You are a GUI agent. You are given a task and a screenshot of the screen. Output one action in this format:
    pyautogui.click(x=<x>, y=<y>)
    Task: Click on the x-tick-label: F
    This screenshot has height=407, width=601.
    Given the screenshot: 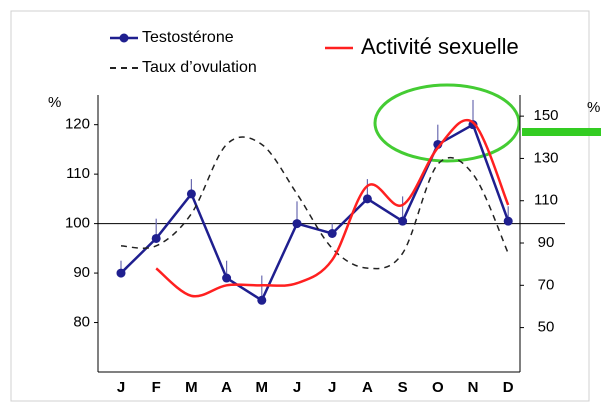 What is the action you would take?
    pyautogui.click(x=156, y=387)
    